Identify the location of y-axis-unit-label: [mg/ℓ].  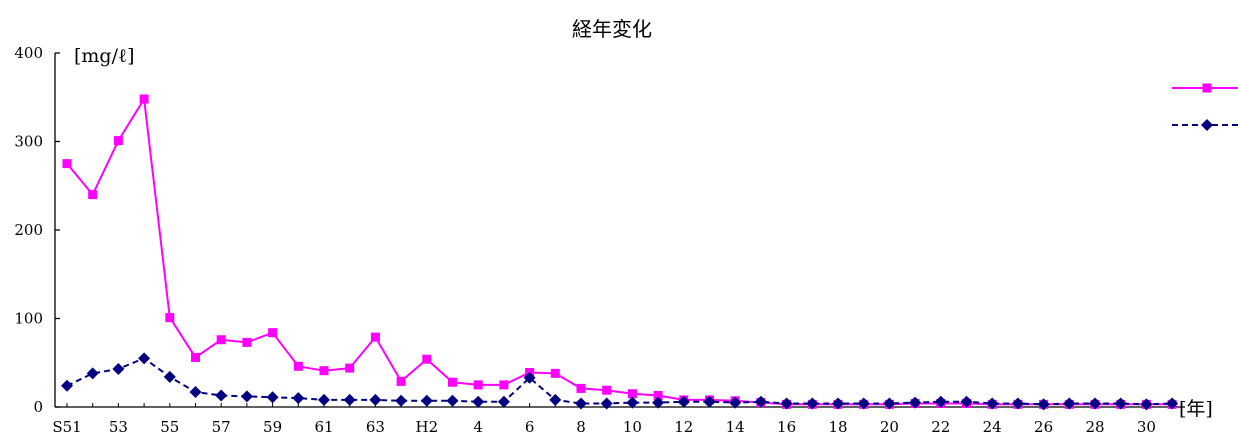
(104, 56).